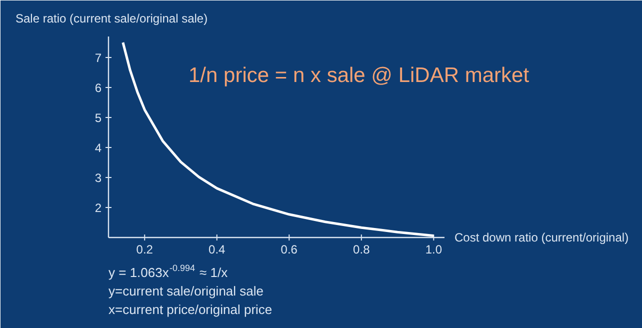 Image resolution: width=642 pixels, height=328 pixels. I want to click on x-tick-label: 1.0, so click(433, 249).